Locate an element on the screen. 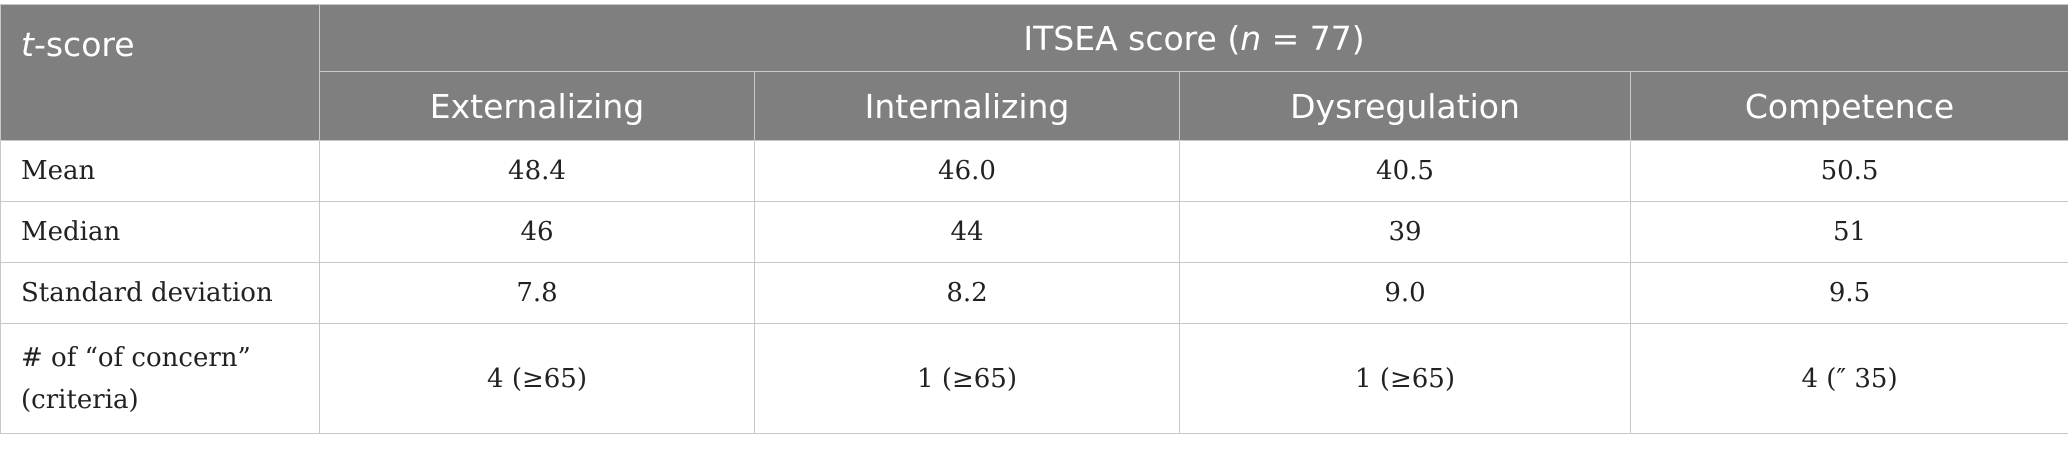 Image resolution: width=2068 pixels, height=455 pixels. t-score-suffix: -score is located at coordinates (84, 44).